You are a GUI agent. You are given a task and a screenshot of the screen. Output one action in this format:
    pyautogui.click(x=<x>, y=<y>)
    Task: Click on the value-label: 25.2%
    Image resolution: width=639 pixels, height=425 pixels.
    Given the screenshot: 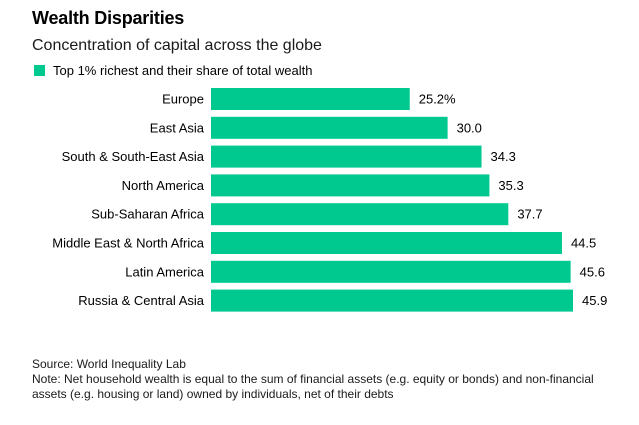 What is the action you would take?
    pyautogui.click(x=437, y=99)
    